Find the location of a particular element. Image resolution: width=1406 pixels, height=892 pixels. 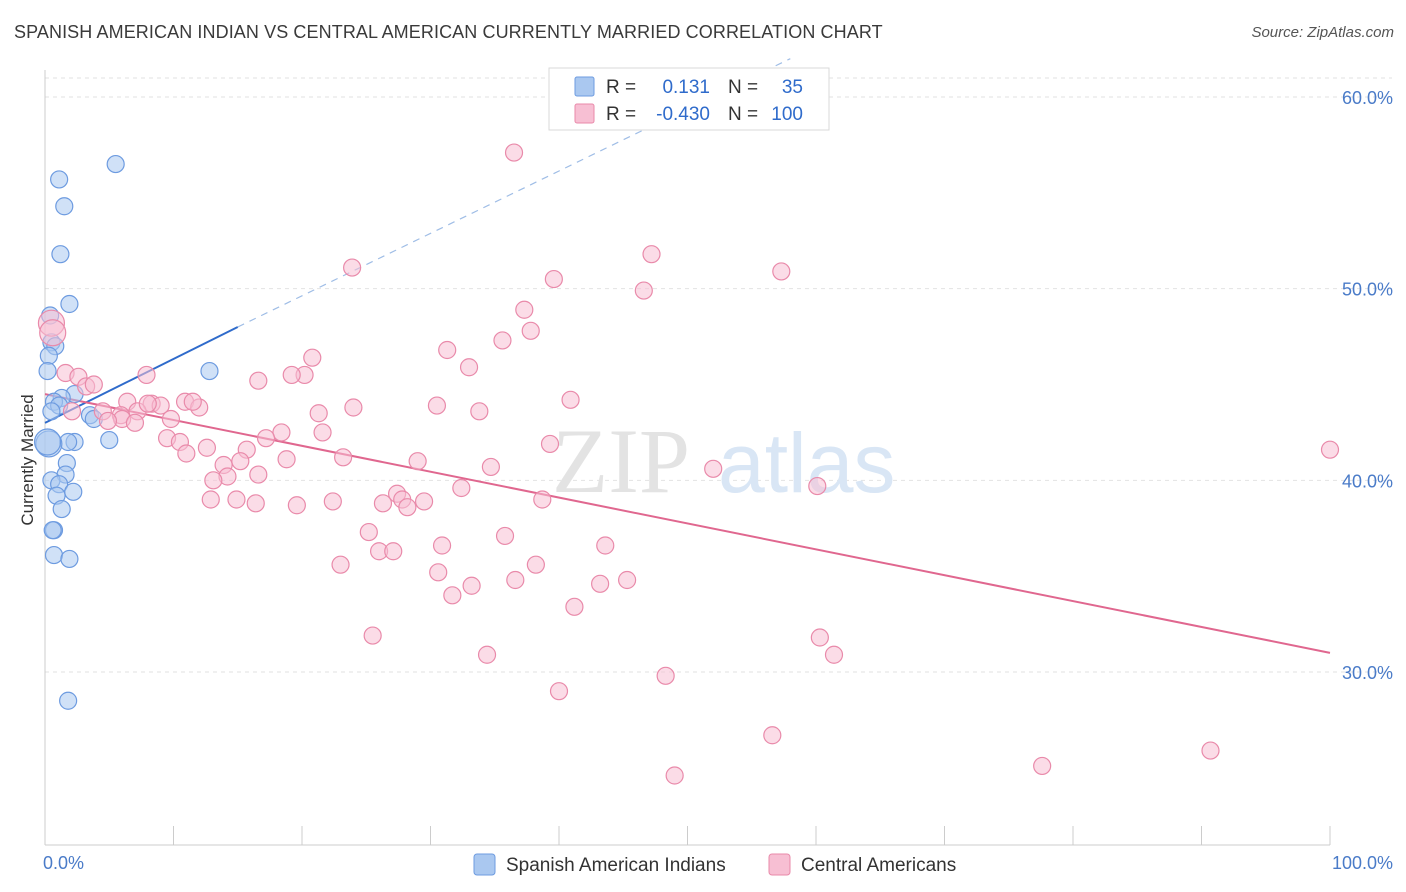

chart-source: Source: ZipAtlas.com is located at coordinates (1322, 32).